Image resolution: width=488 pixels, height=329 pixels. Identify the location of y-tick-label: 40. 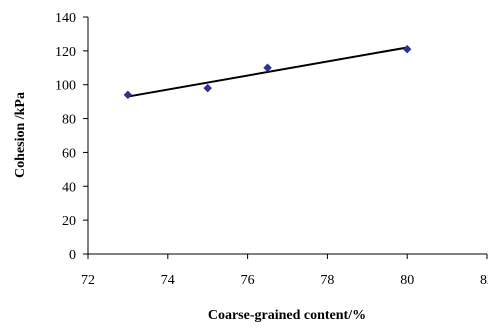
(69, 187).